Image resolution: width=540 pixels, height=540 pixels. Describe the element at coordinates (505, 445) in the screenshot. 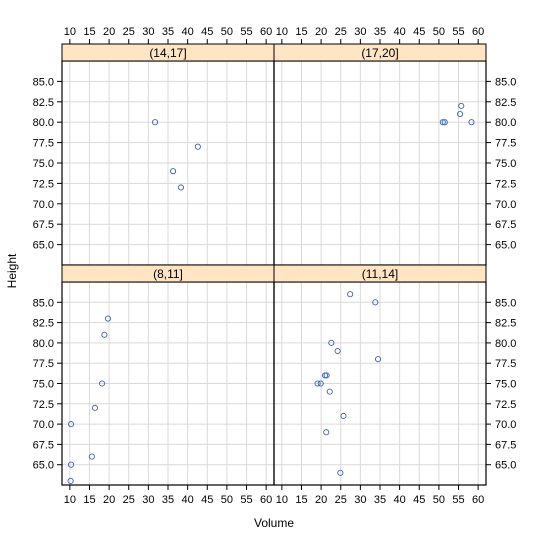

I see `y-tick-label-right: 67.5` at that location.